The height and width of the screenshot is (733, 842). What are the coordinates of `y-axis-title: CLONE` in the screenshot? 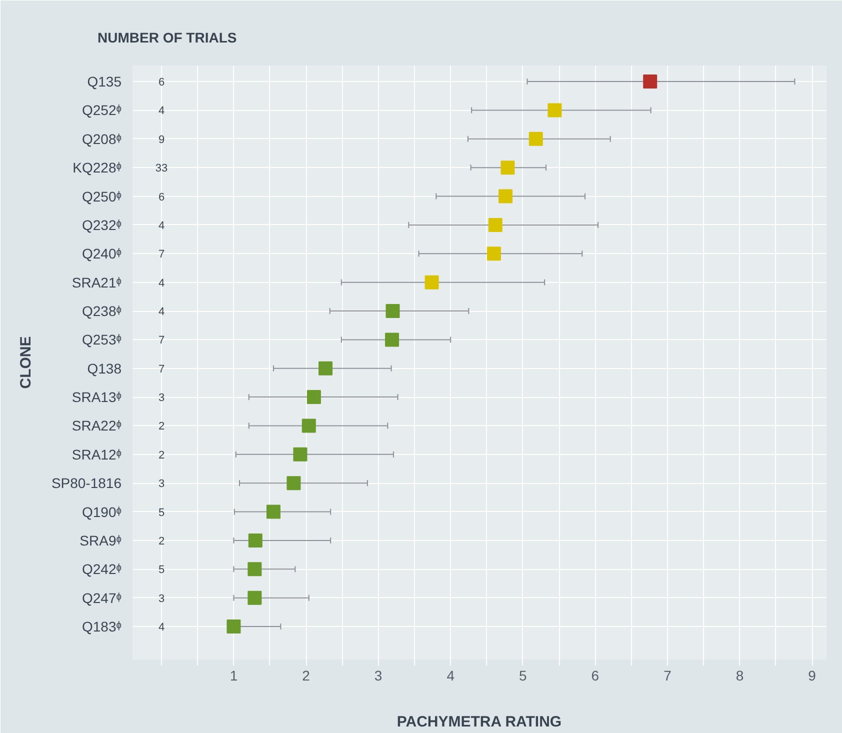 It's located at (25, 362).